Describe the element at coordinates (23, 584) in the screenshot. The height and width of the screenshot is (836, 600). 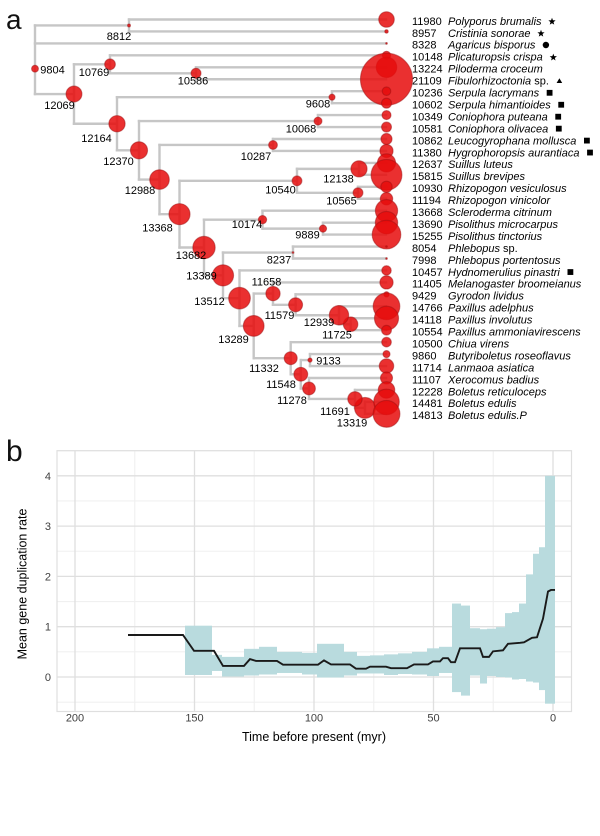
I see `svg-text: Mean gene duplication rate` at that location.